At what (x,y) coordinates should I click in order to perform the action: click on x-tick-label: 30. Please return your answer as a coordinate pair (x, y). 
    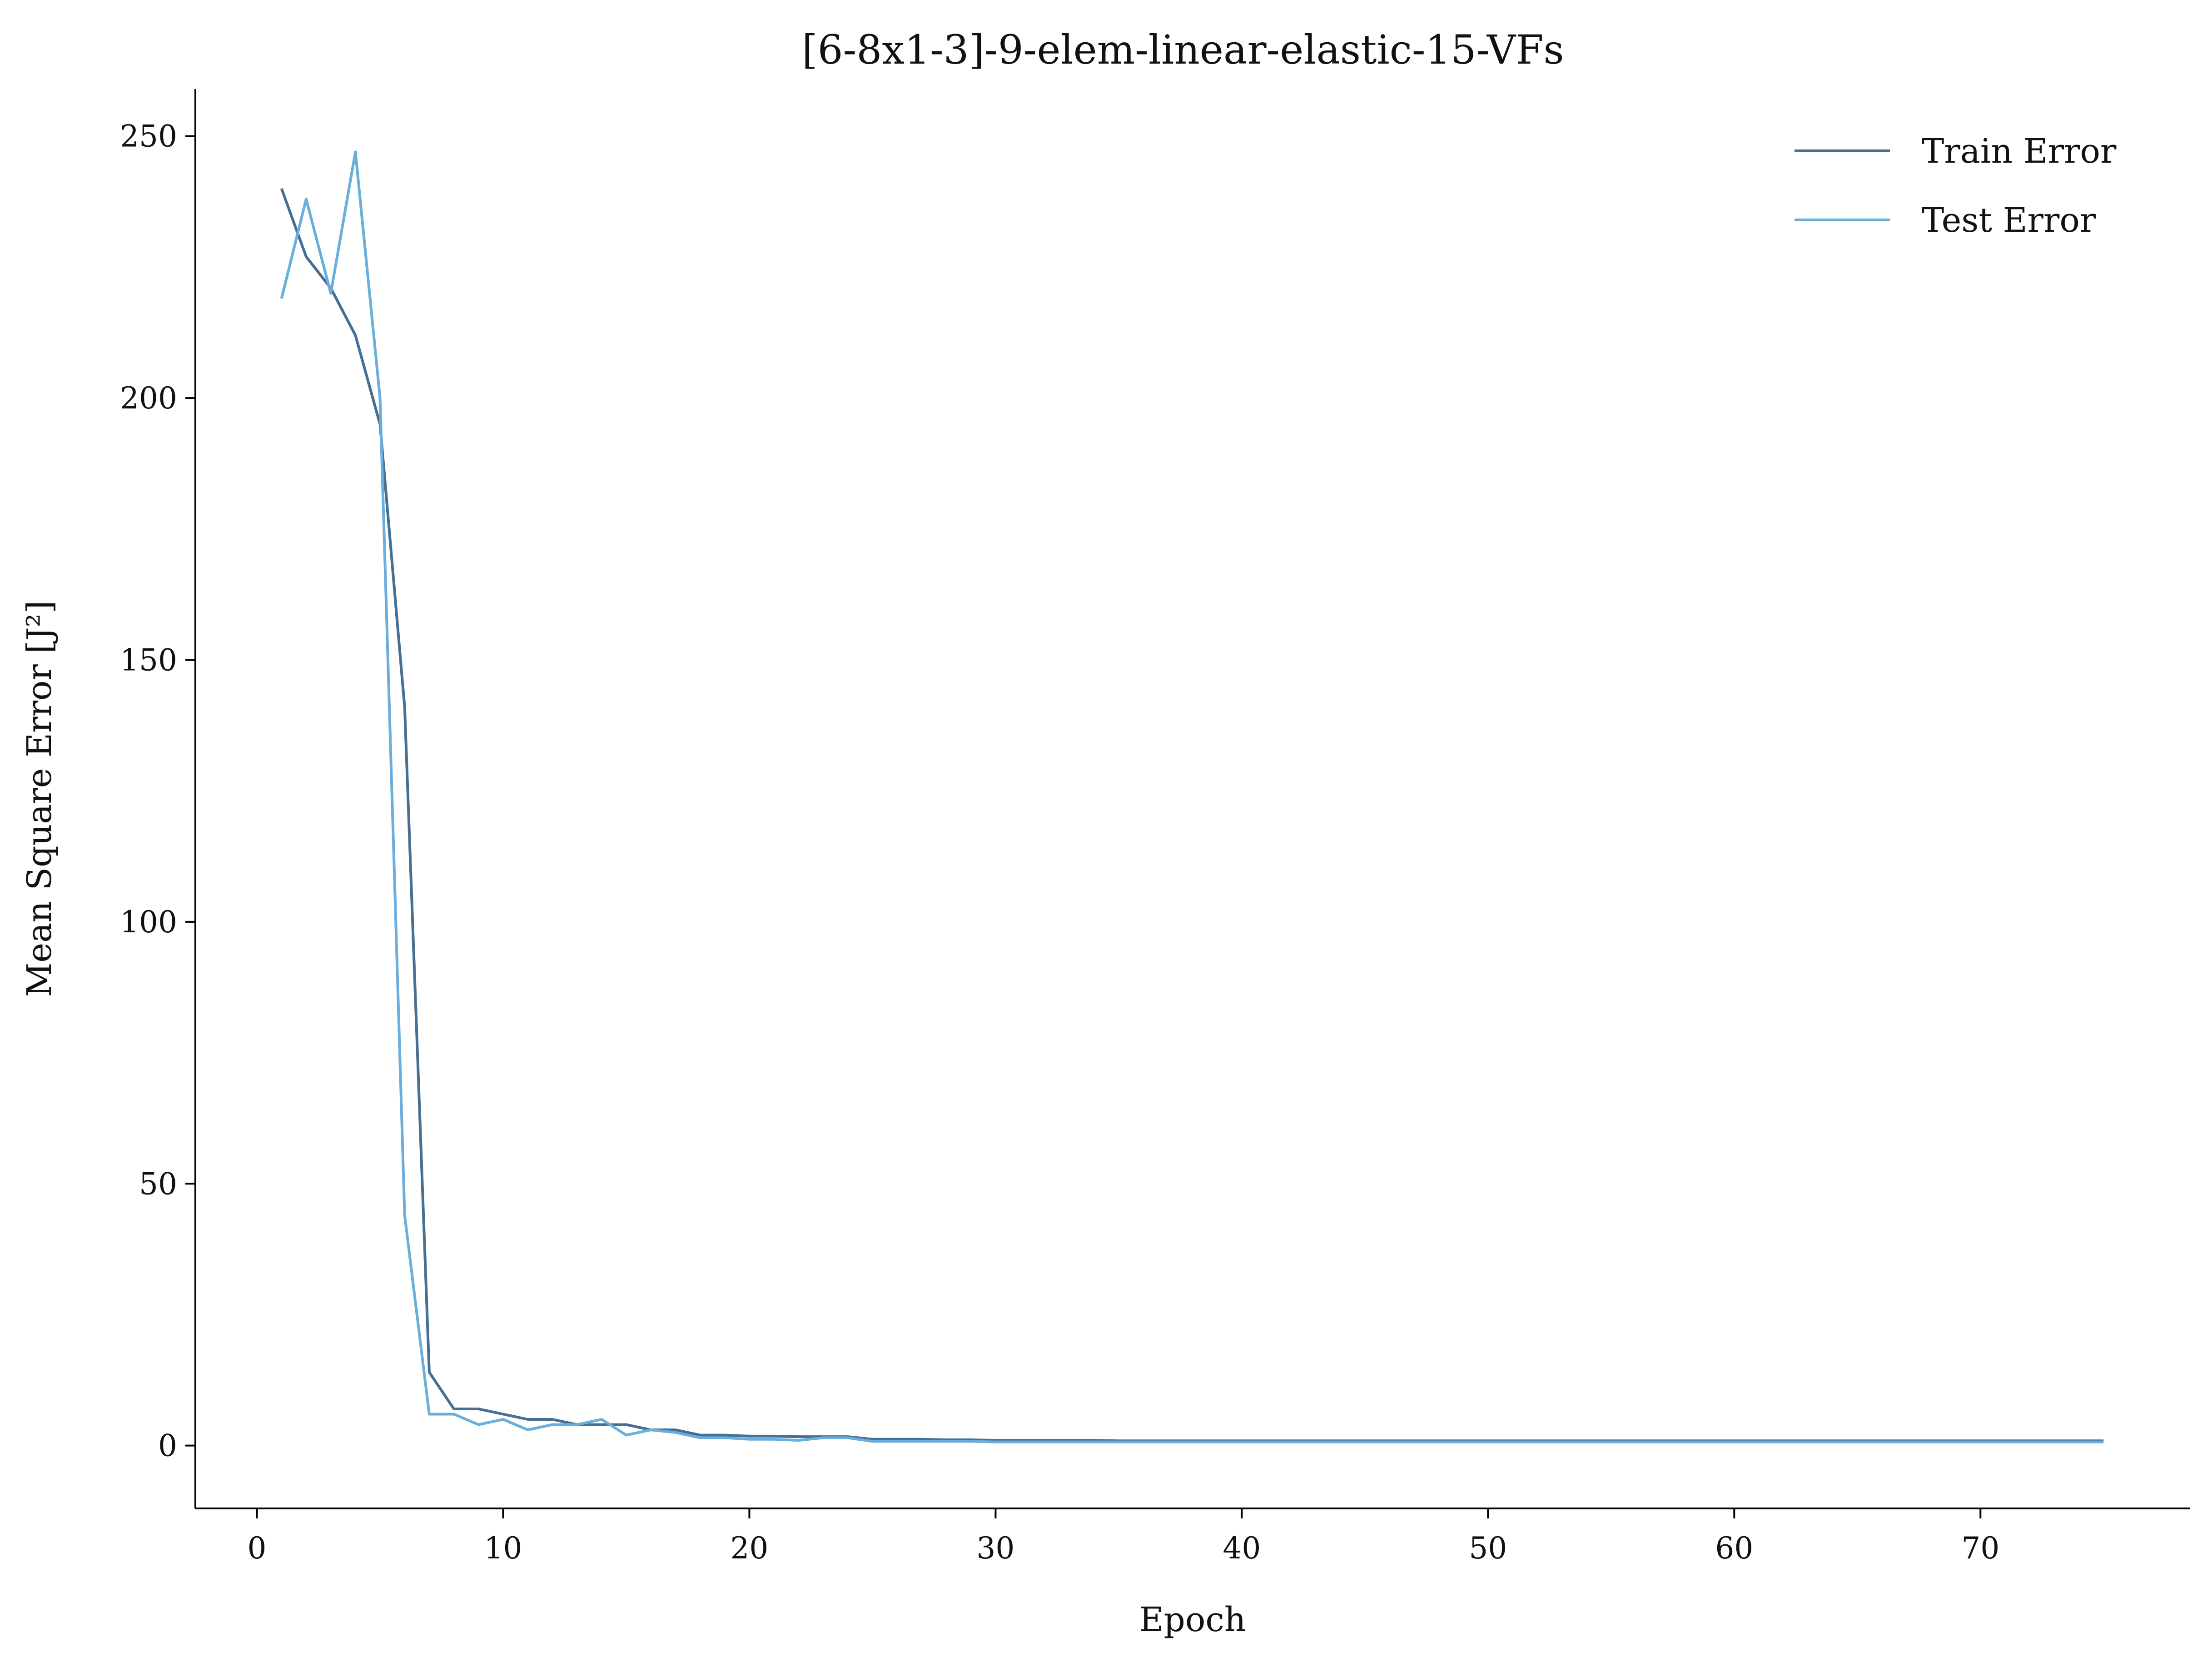
    Looking at the image, I should click on (995, 1548).